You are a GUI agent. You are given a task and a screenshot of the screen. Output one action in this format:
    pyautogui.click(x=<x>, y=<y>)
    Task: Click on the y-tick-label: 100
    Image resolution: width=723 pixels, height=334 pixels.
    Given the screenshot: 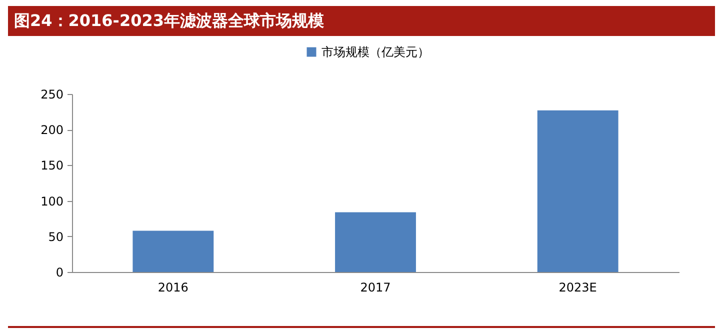 What is the action you would take?
    pyautogui.click(x=52, y=201)
    